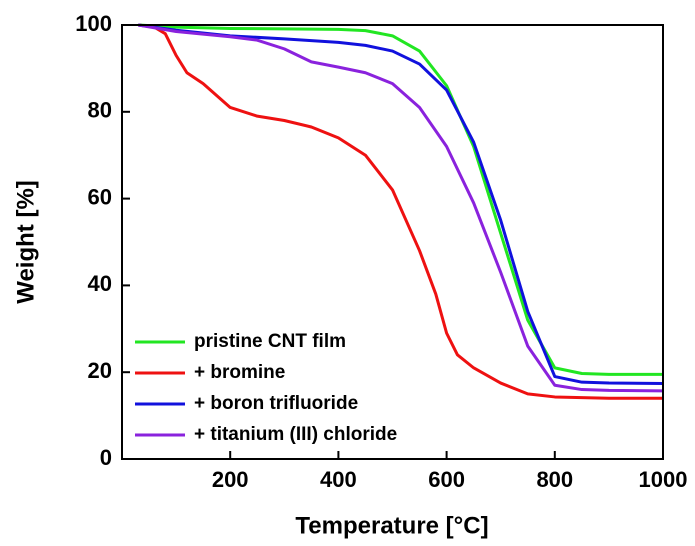  What do you see at coordinates (106, 457) in the screenshot?
I see `y-tick-label: 0` at bounding box center [106, 457].